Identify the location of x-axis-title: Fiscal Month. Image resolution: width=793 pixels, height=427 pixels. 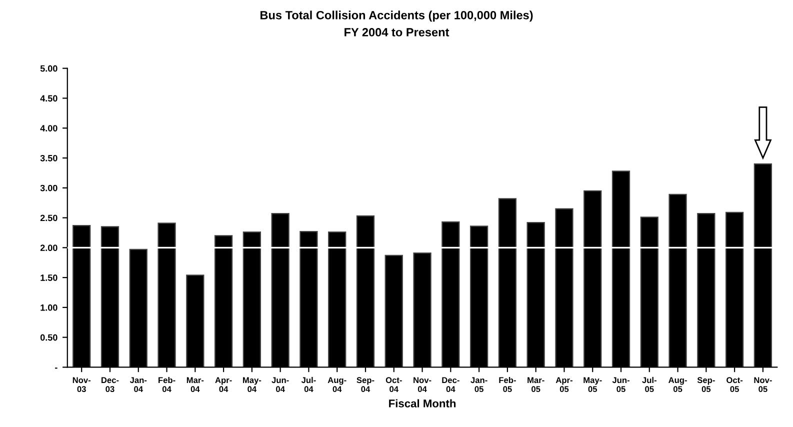
(422, 403).